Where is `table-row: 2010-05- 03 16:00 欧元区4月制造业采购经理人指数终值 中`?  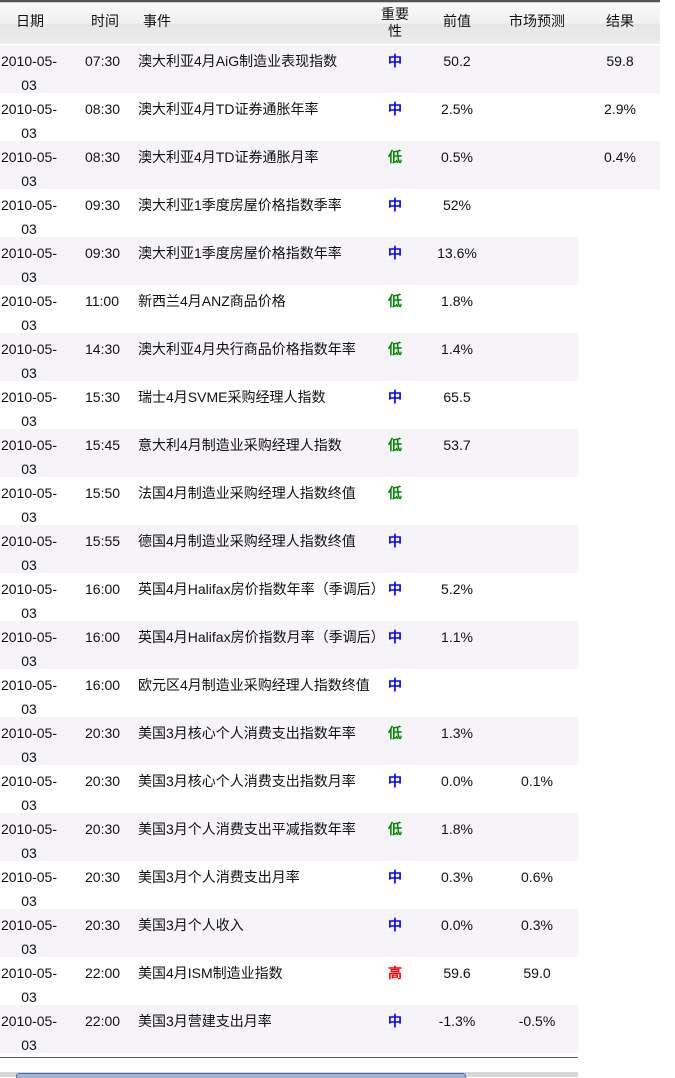 table-row: 2010-05- 03 16:00 欧元区4月制造业采购经理人指数终值 中 is located at coordinates (289, 693).